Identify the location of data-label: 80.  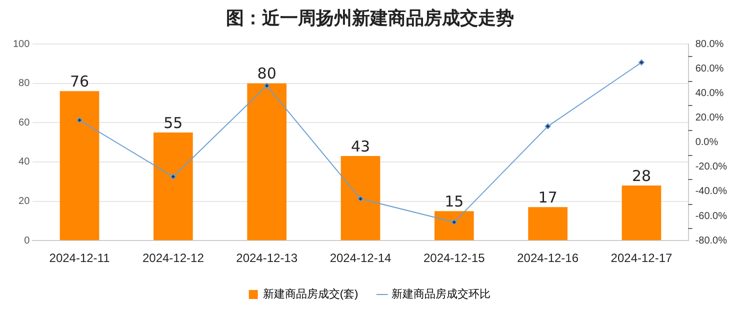
(266, 73).